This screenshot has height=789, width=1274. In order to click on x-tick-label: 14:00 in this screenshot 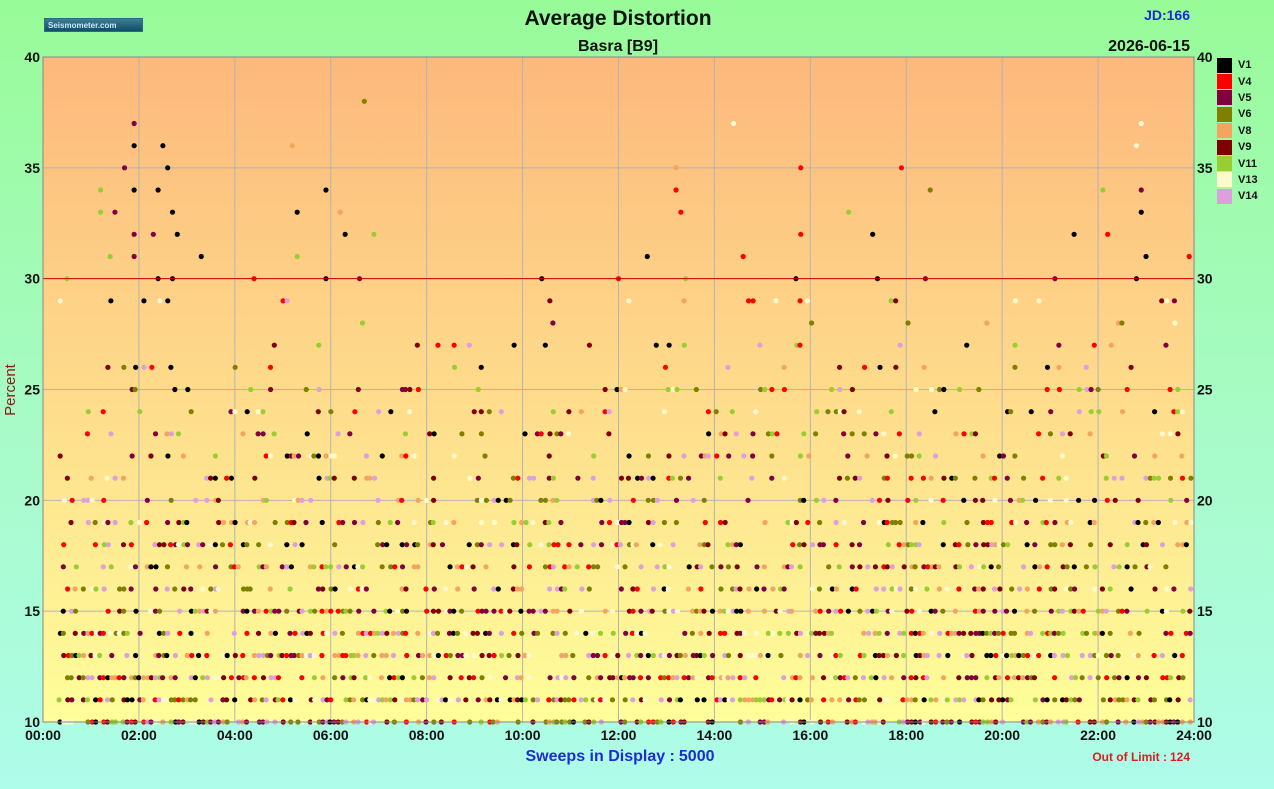, I will do `click(715, 735)`.